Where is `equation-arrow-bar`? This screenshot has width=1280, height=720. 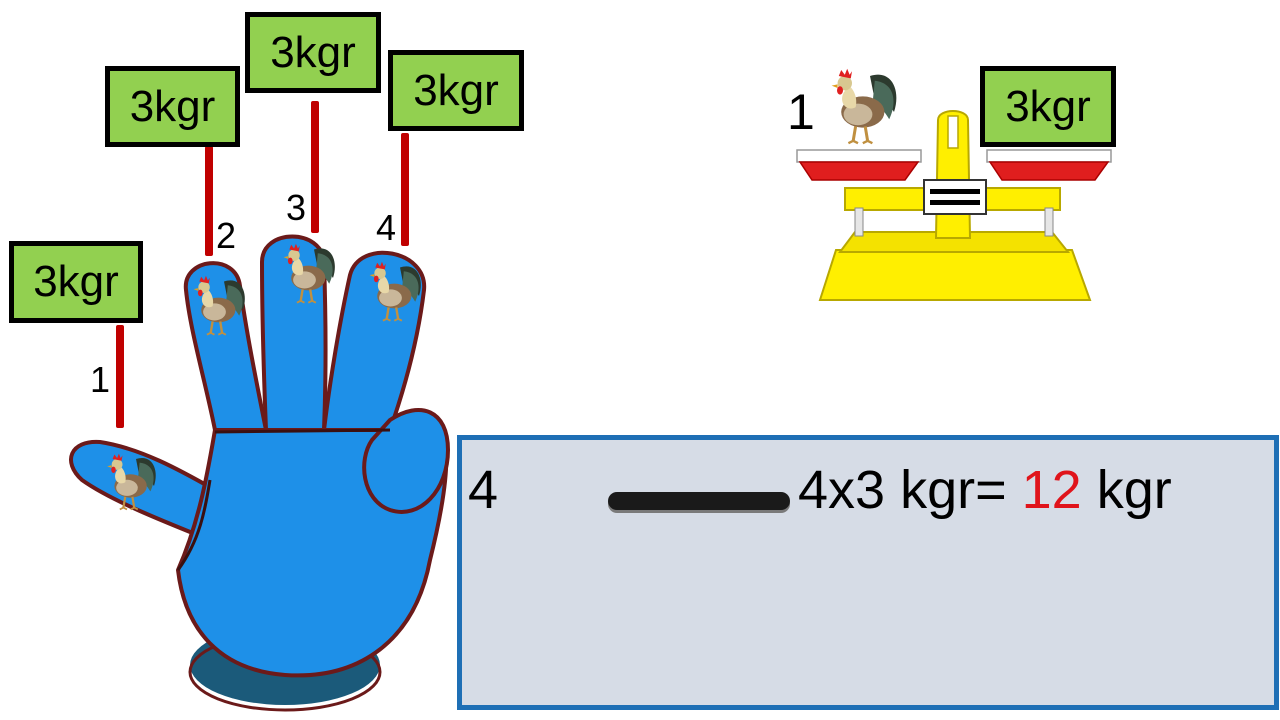 equation-arrow-bar is located at coordinates (699, 501).